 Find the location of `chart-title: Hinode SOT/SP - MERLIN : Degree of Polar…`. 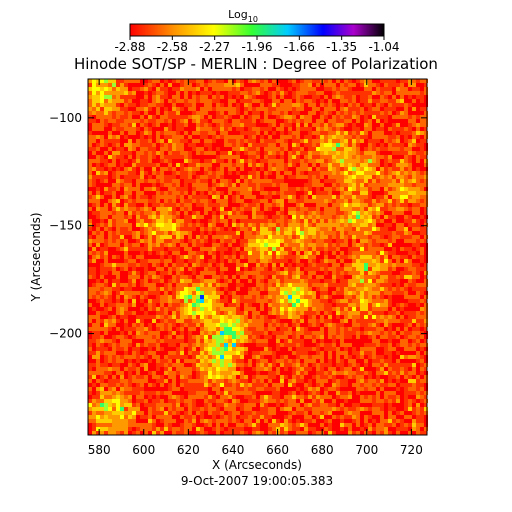

chart-title: Hinode SOT/SP - MERLIN : Degree of Polar… is located at coordinates (256, 64).